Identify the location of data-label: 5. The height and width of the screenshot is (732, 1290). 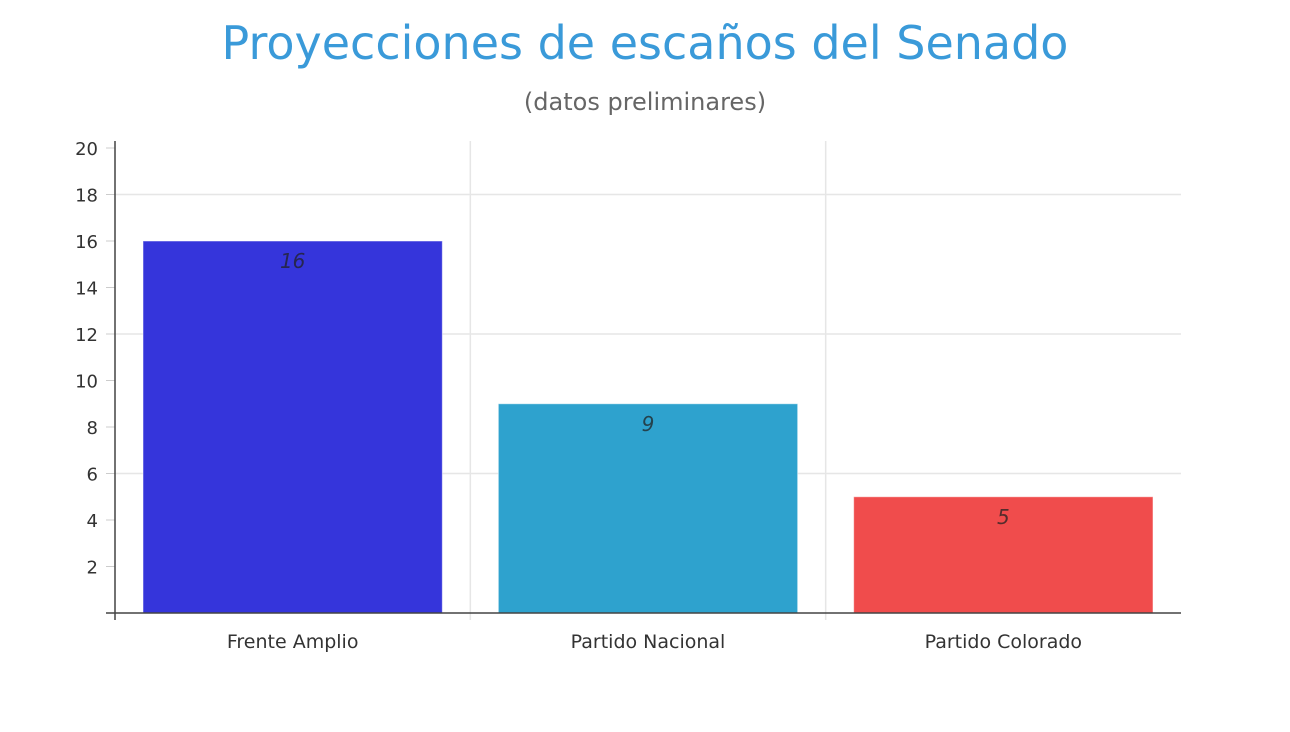
(1003, 517).